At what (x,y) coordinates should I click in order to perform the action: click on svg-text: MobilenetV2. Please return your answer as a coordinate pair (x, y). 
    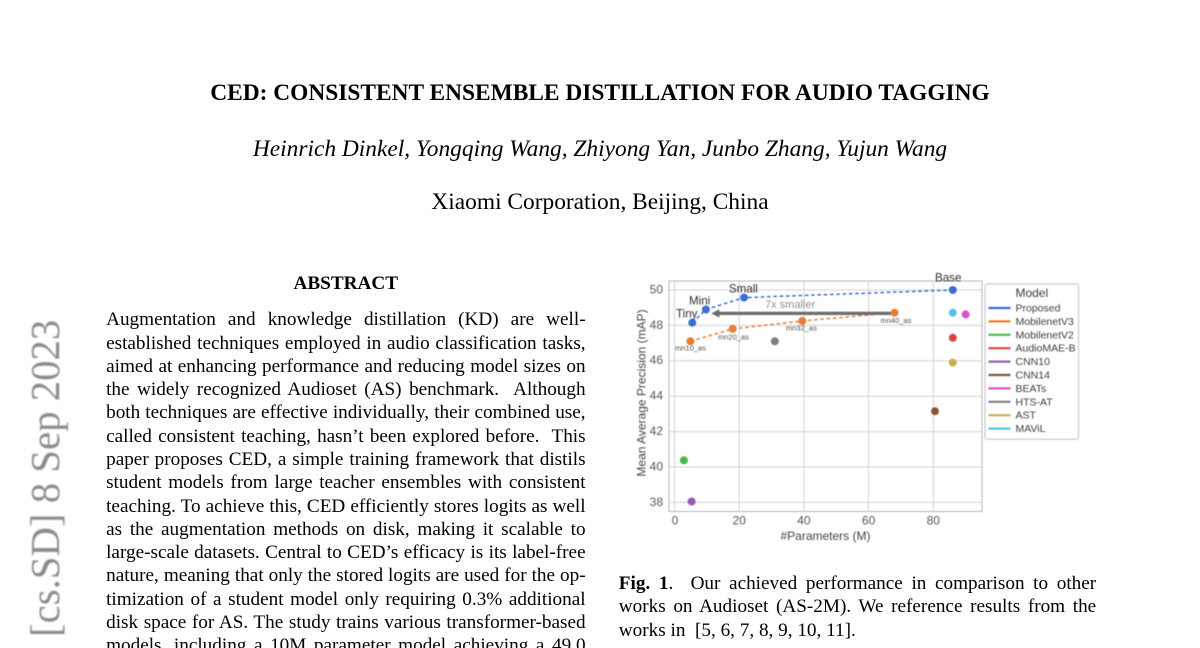
    Looking at the image, I should click on (1045, 335).